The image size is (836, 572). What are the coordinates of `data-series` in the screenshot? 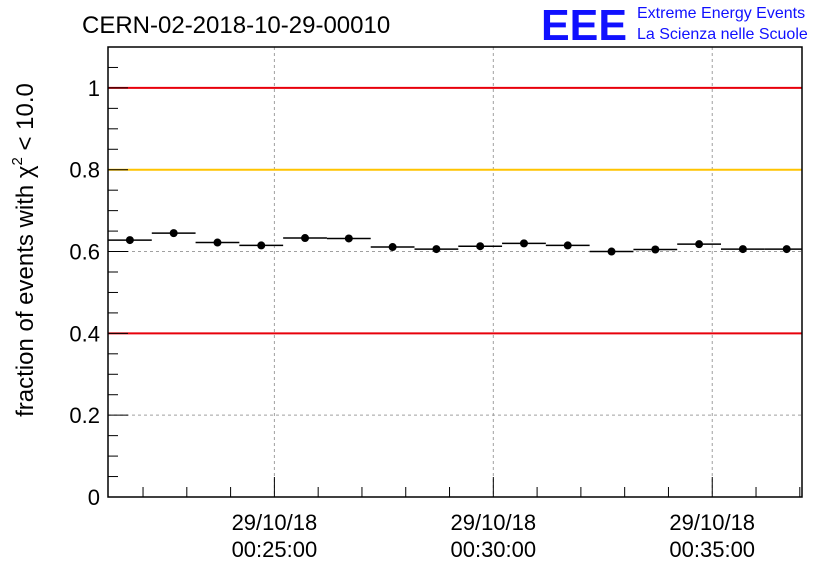 It's located at (471, 242).